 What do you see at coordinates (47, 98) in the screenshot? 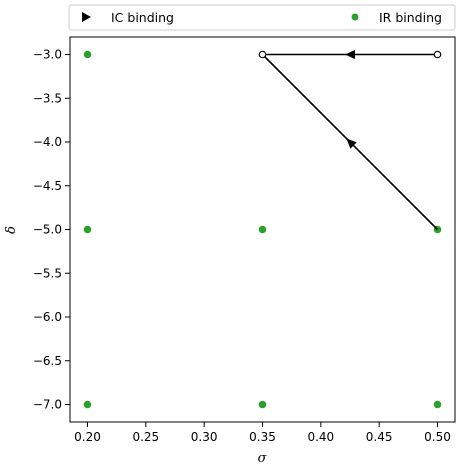
I see `y-tick-label: −3.5` at bounding box center [47, 98].